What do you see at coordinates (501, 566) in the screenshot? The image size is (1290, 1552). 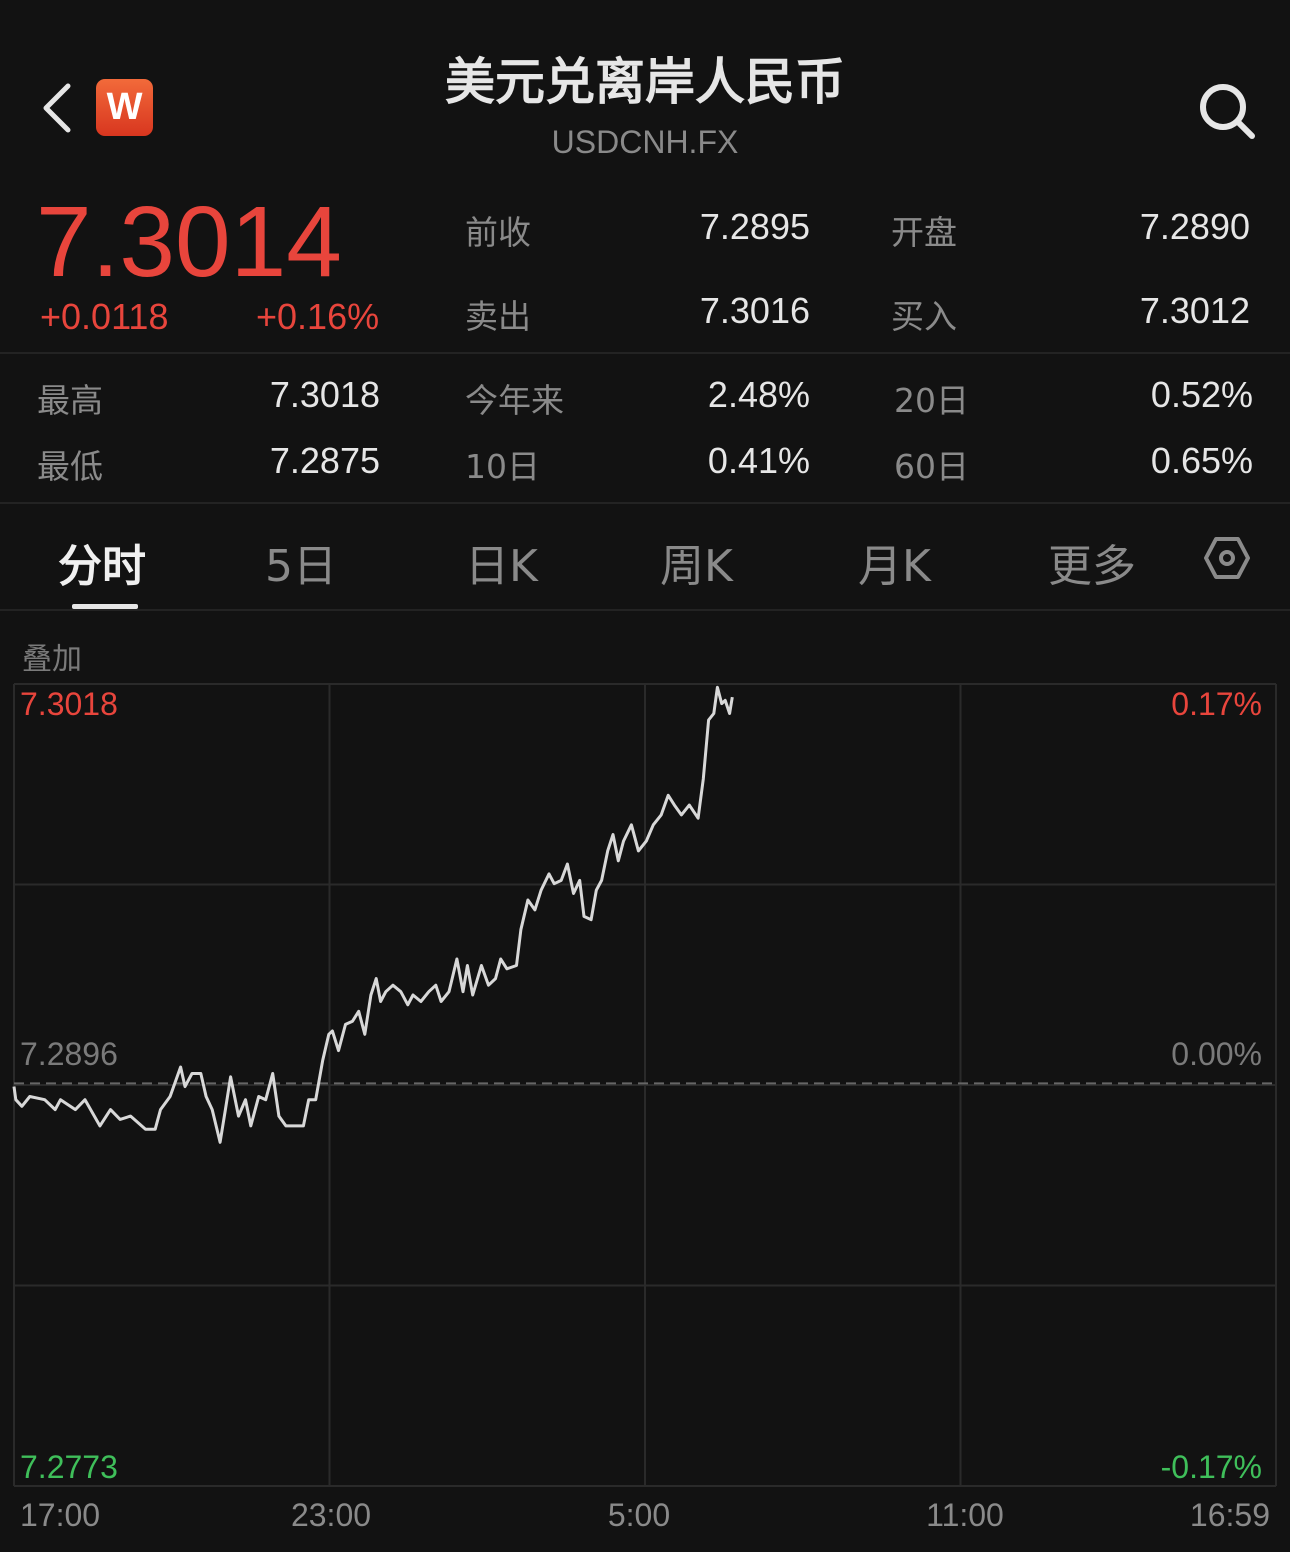 I see `tab-daily-k: 日K` at bounding box center [501, 566].